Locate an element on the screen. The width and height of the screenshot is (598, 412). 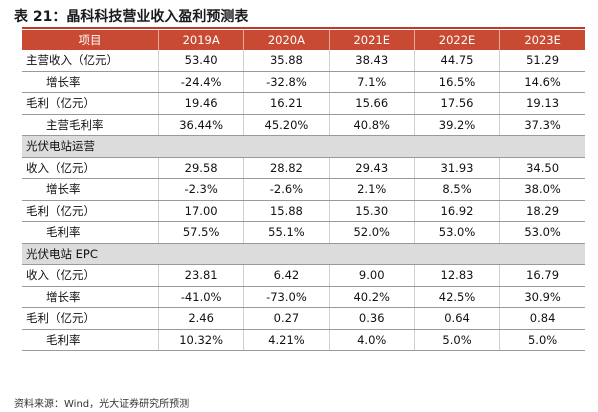
table-row: 毛利（亿元） 2.46 0.27 0.36 0.64 0.84 is located at coordinates (303, 318).